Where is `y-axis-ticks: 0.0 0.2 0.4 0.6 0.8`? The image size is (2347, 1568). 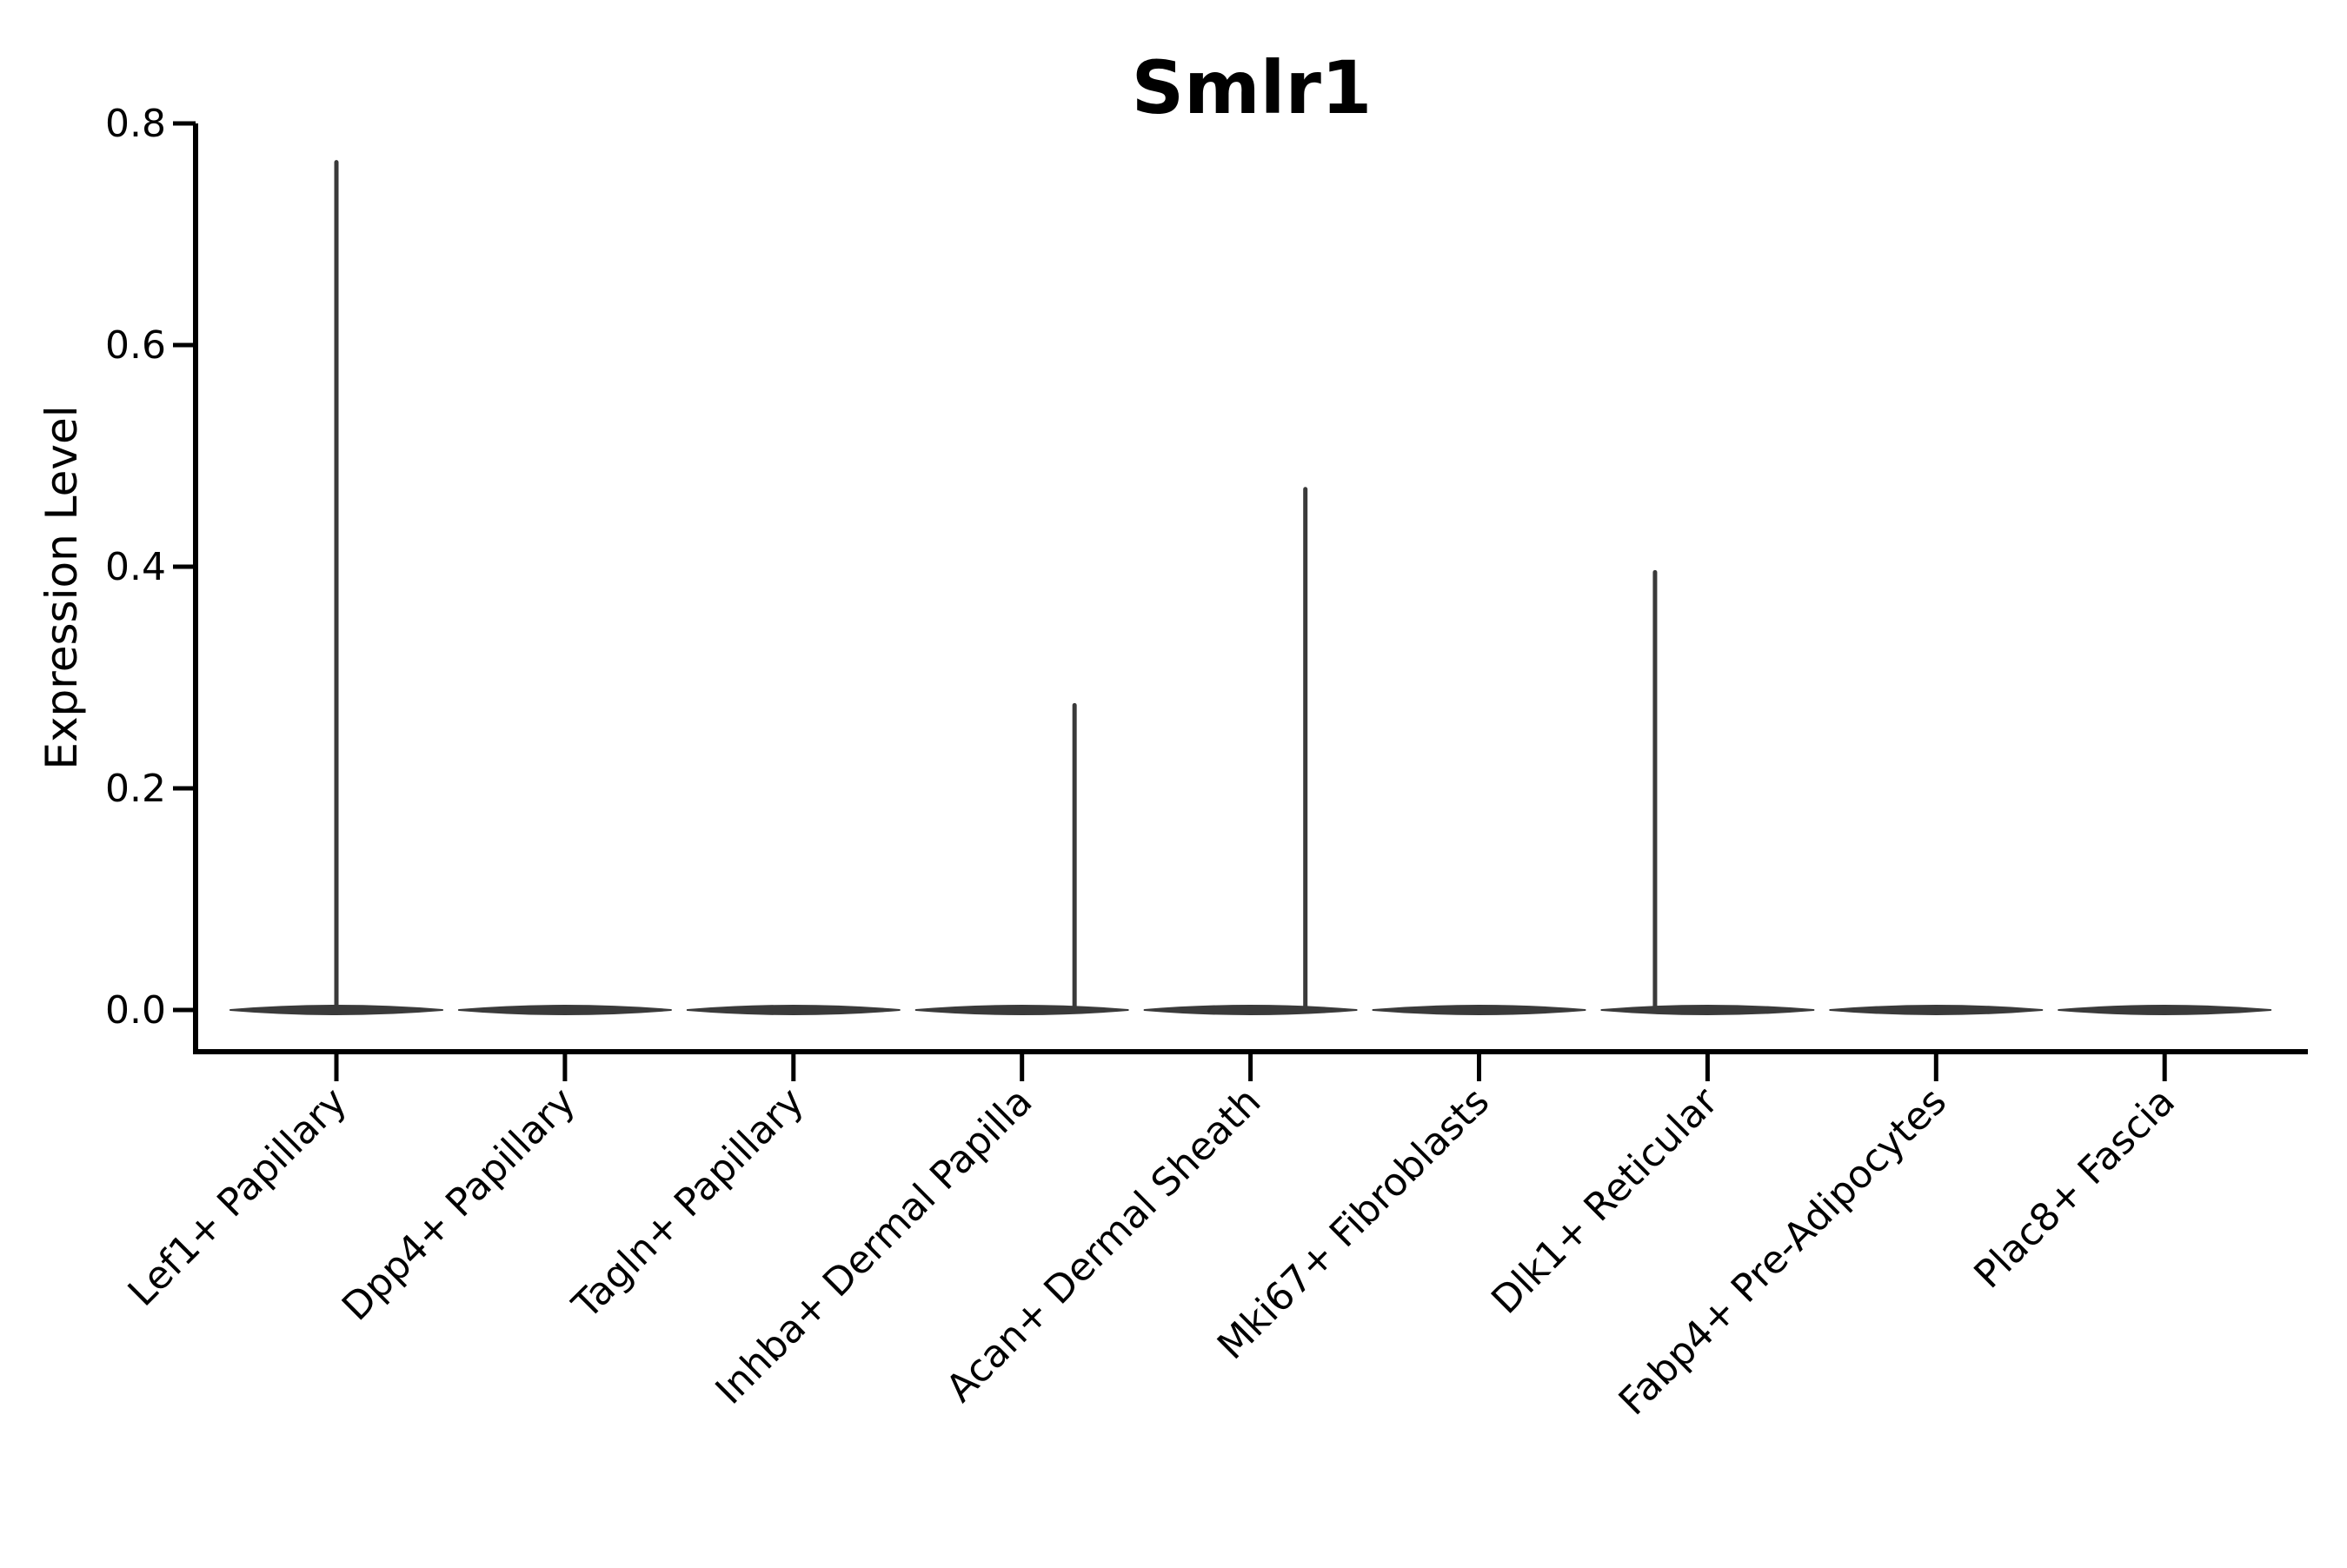 y-axis-ticks: 0.0 0.2 0.4 0.6 0.8 is located at coordinates (150, 567).